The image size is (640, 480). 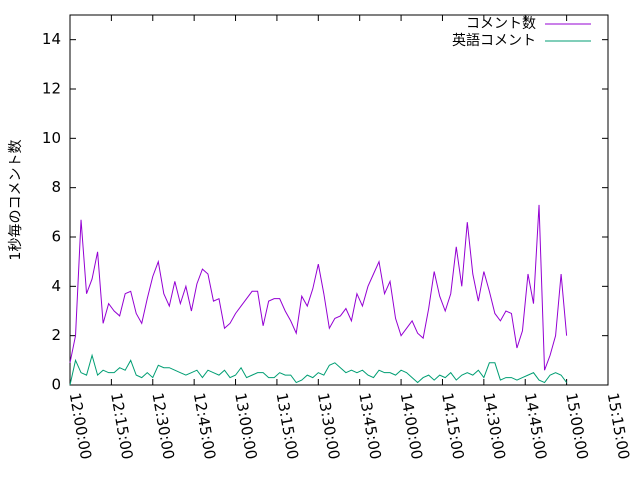 What do you see at coordinates (576, 425) in the screenshot?
I see `x-tick-label: 15:00:00` at bounding box center [576, 425].